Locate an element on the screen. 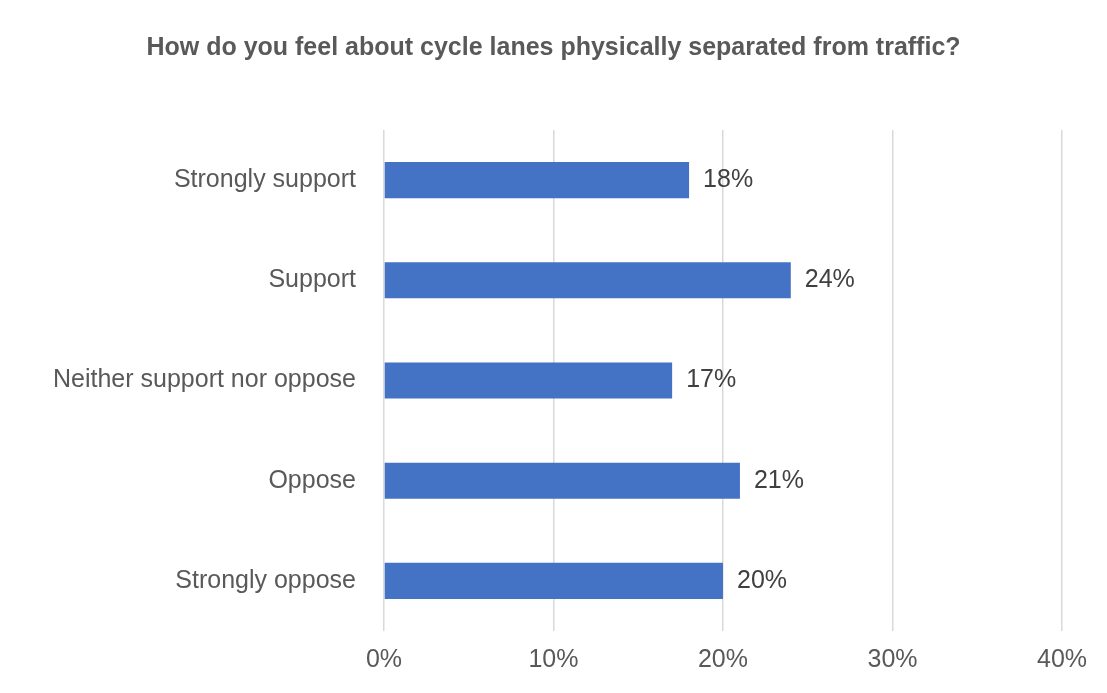 The width and height of the screenshot is (1107, 693). y-tick-label: Oppose is located at coordinates (312, 478).